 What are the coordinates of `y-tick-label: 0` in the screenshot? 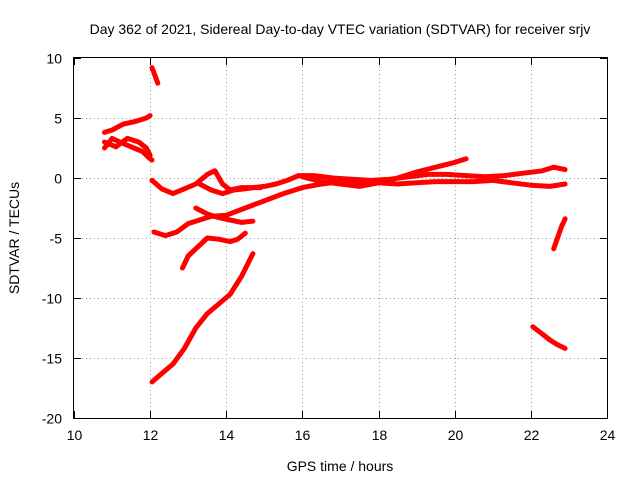 It's located at (58, 179).